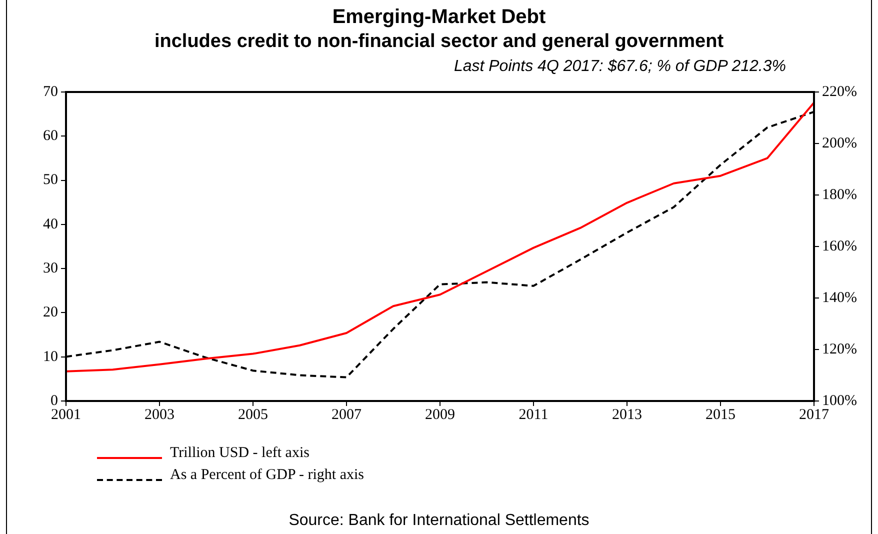 The image size is (878, 534). Describe the element at coordinates (50, 268) in the screenshot. I see `y-tick-label: 30` at that location.